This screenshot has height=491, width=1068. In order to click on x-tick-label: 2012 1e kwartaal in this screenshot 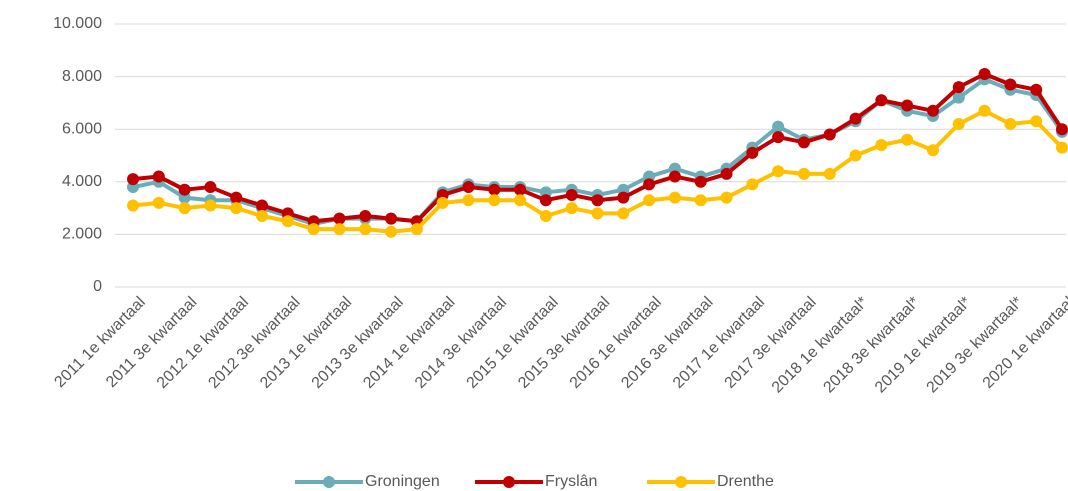, I will do `click(203, 343)`.